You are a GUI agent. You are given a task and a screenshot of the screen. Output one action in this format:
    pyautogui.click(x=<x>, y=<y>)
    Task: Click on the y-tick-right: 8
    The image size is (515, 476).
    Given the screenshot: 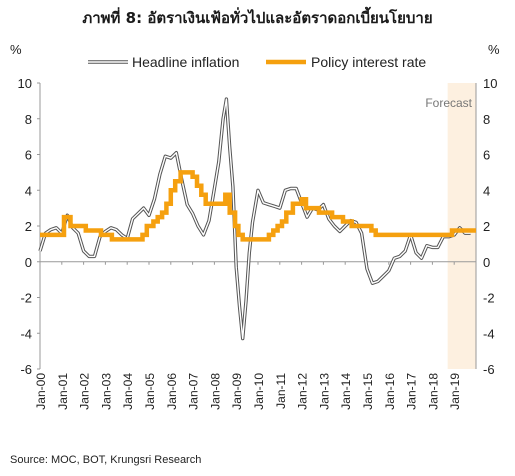 What is the action you would take?
    pyautogui.click(x=486, y=119)
    